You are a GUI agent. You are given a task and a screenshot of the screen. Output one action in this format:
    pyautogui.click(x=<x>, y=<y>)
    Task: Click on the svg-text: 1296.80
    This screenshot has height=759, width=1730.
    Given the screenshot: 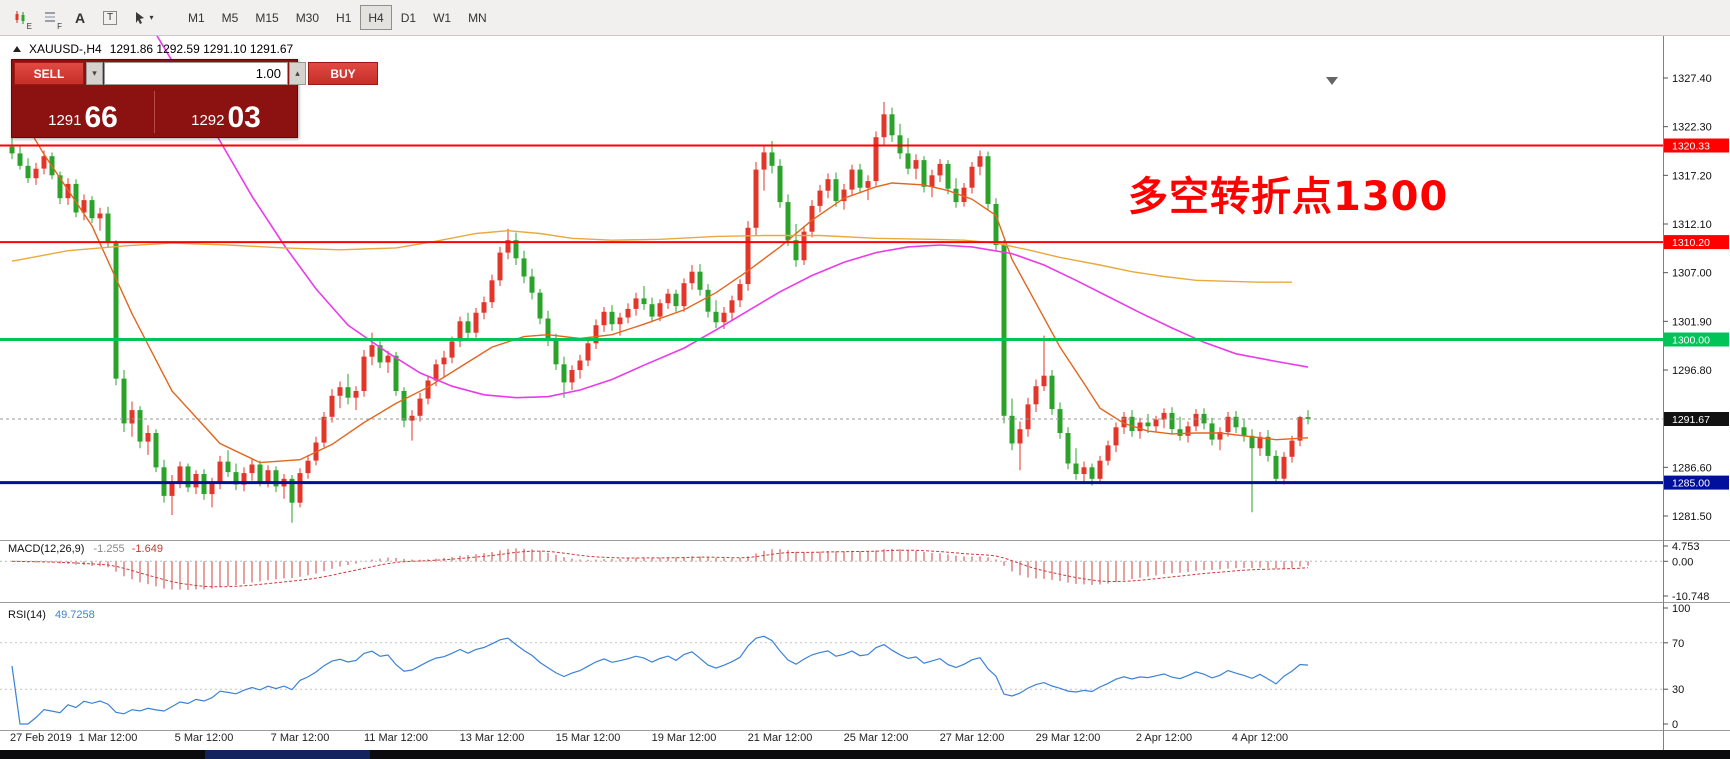 What is the action you would take?
    pyautogui.click(x=1692, y=371)
    